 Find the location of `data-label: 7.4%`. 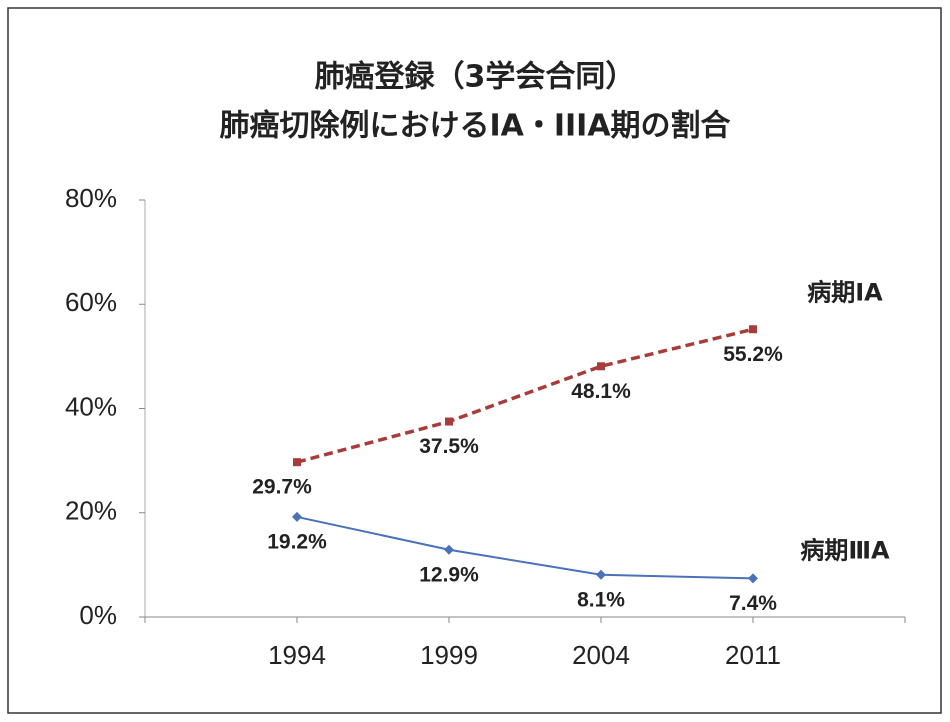

data-label: 7.4% is located at coordinates (753, 603).